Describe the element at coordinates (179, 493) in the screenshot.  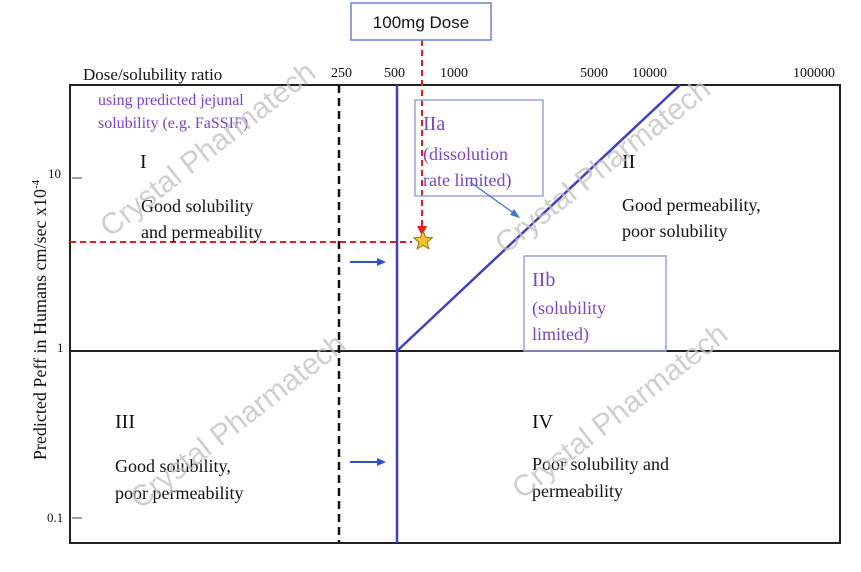
I see `region-iii-line2: poor permeability` at that location.